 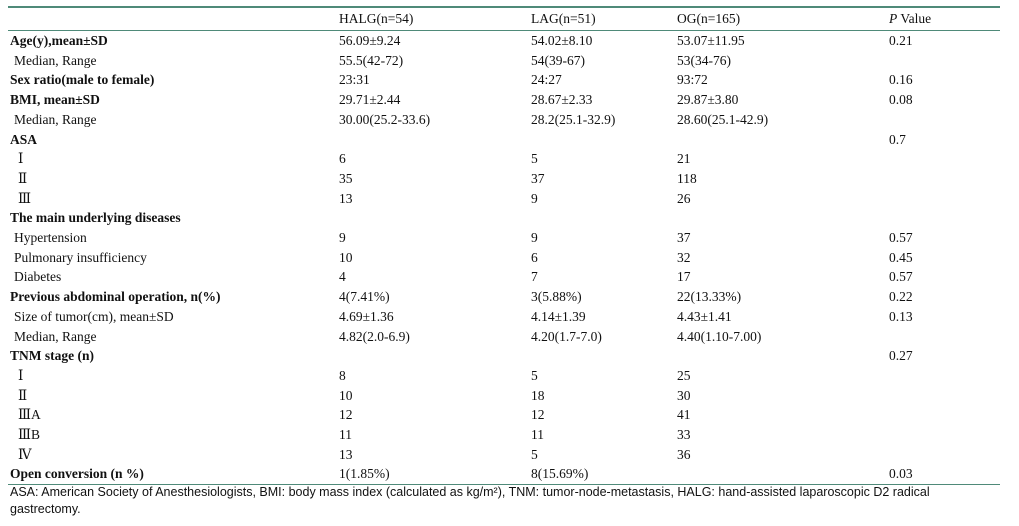 What do you see at coordinates (55, 60) in the screenshot?
I see `row-label: Median, Range` at bounding box center [55, 60].